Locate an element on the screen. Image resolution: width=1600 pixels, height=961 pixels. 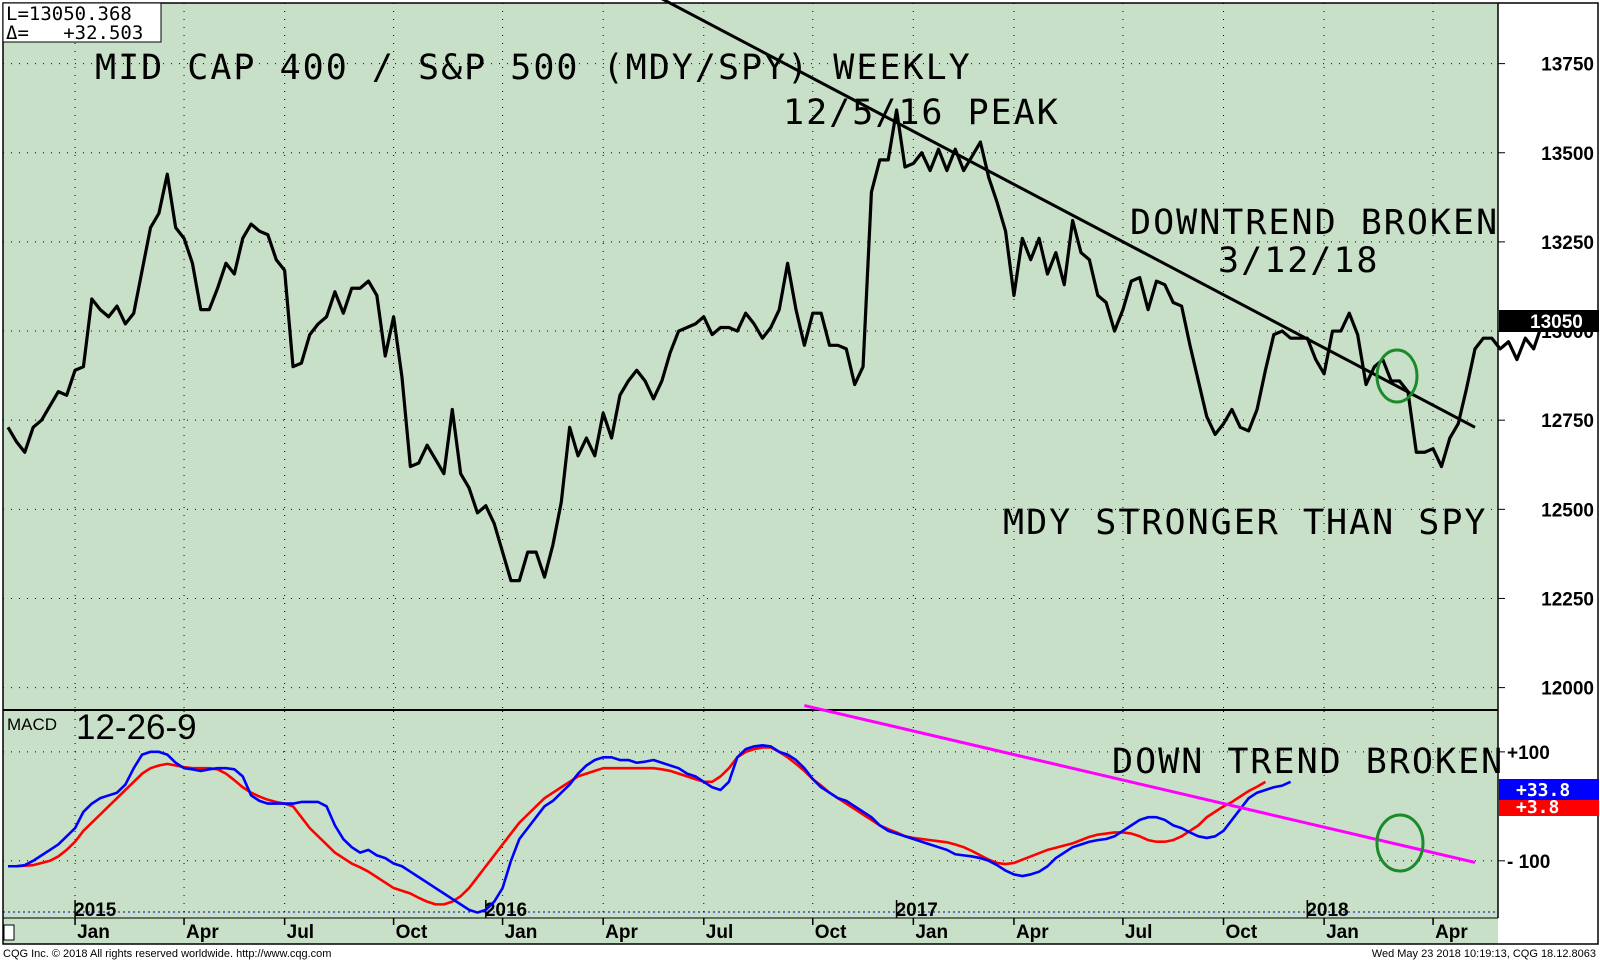
price-y-tick-label: 12250 is located at coordinates (1567, 599).